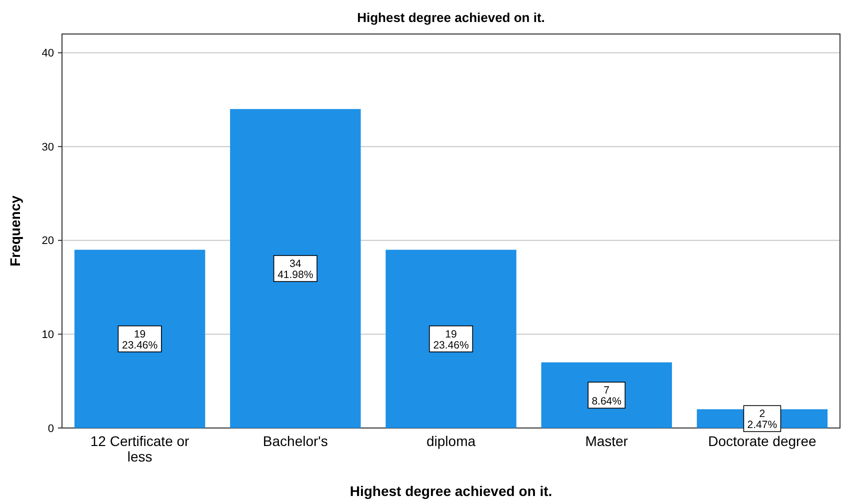 This screenshot has width=854, height=504. What do you see at coordinates (762, 420) in the screenshot?
I see `data-label: 2 2.47%` at bounding box center [762, 420].